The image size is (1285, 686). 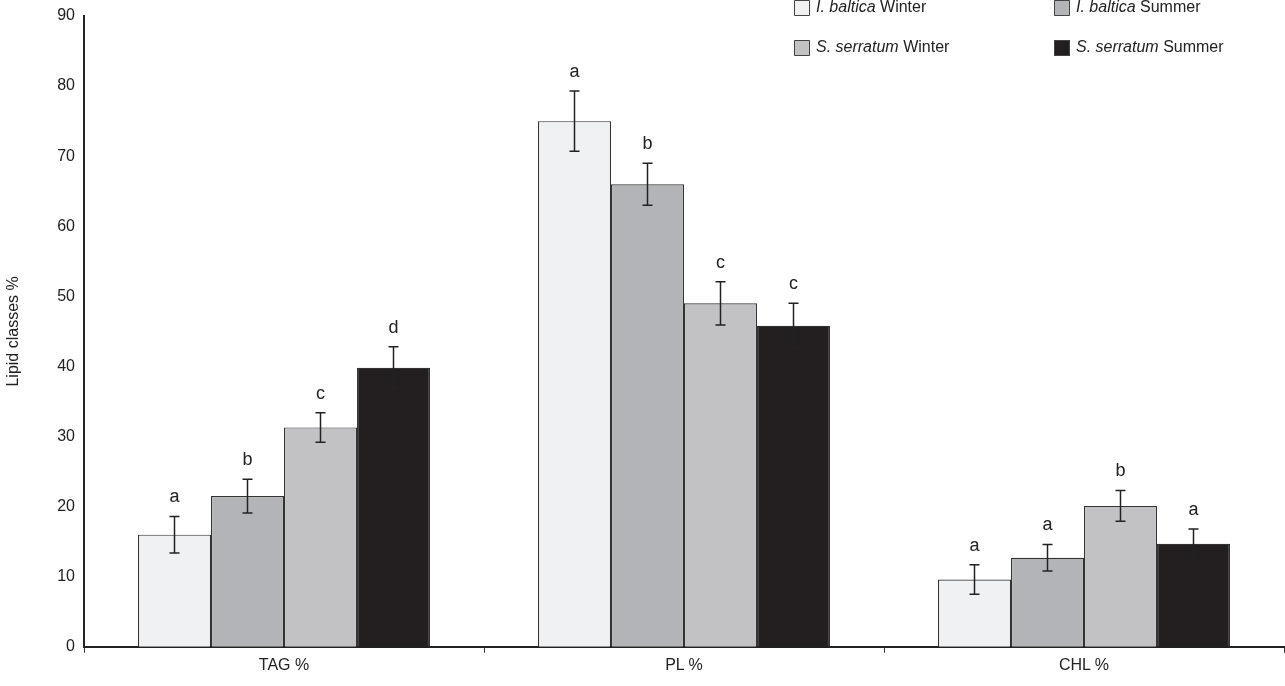 What do you see at coordinates (284, 664) in the screenshot?
I see `x-tick-label: TAG %` at bounding box center [284, 664].